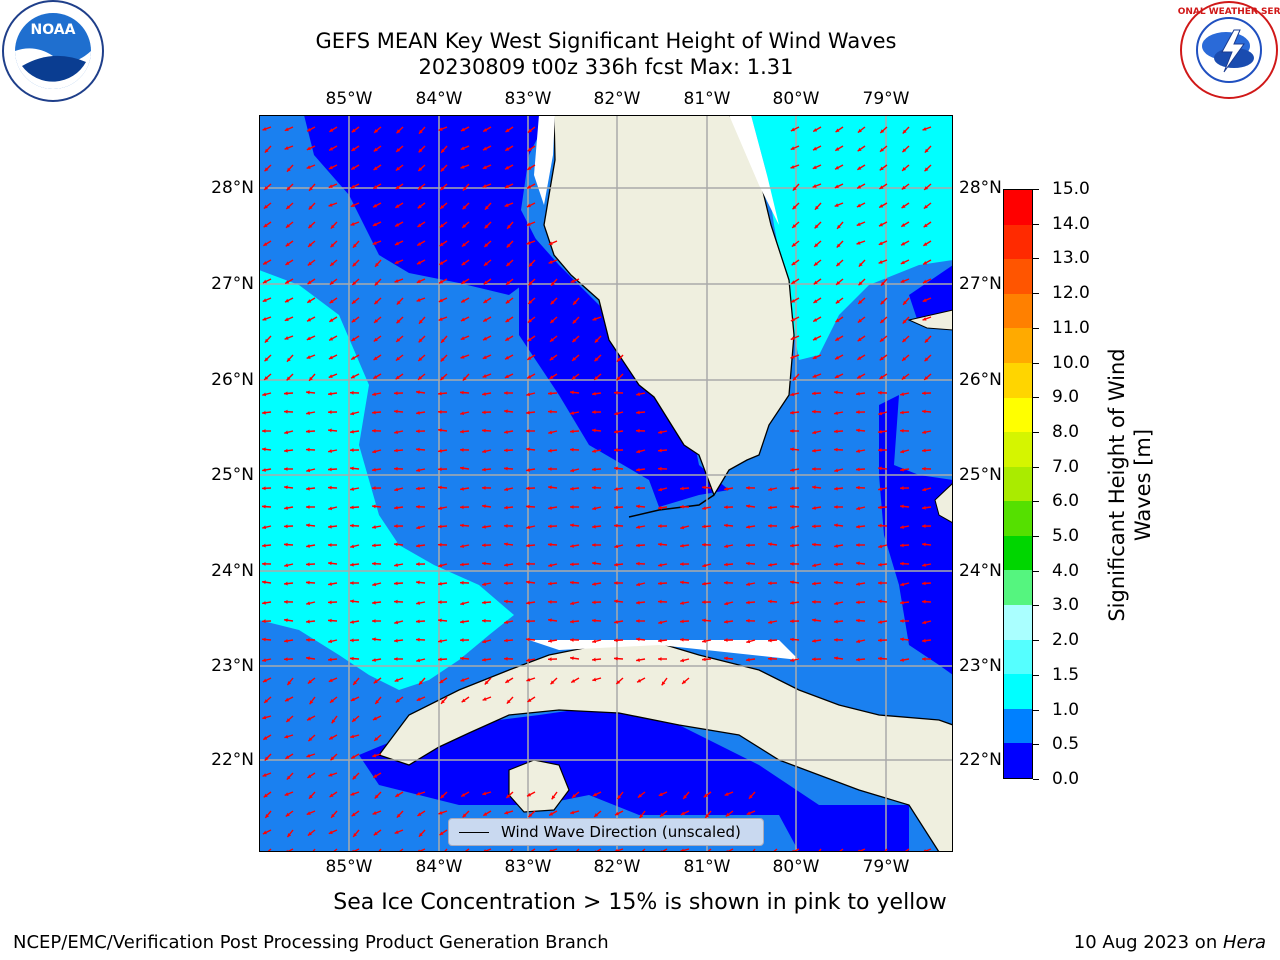 This screenshot has width=1280, height=960. Describe the element at coordinates (53, 52) in the screenshot. I see `noaa-logo: NOAA` at that location.